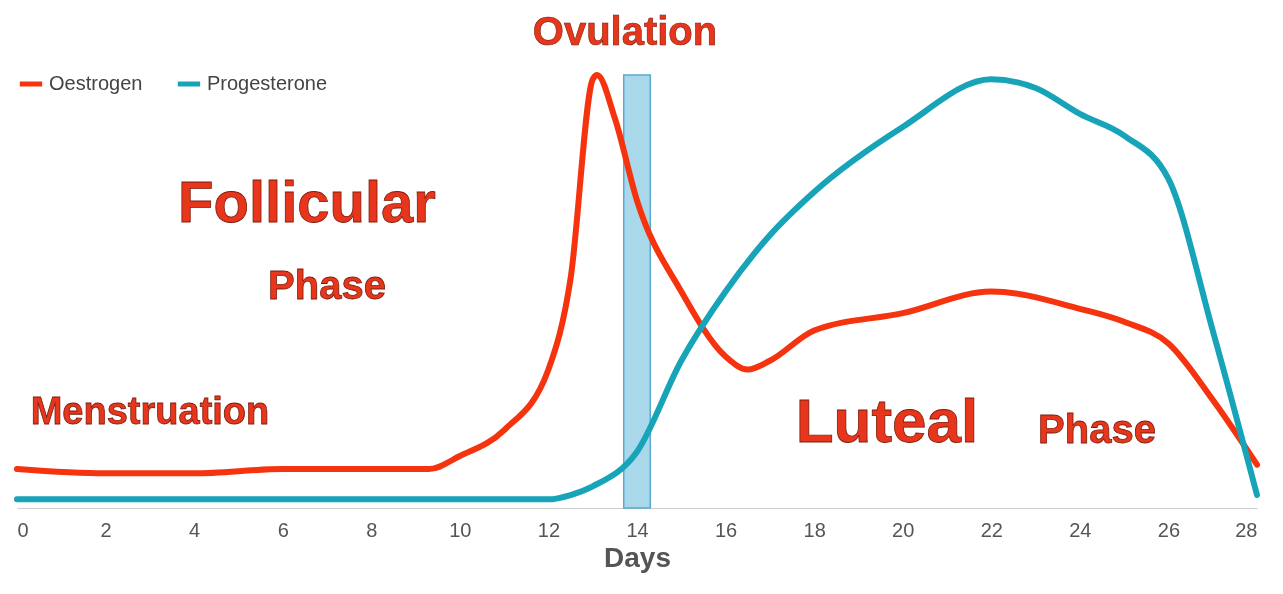 This screenshot has width=1283, height=594. Describe the element at coordinates (23, 529) in the screenshot. I see `x-tick-label: 0` at that location.